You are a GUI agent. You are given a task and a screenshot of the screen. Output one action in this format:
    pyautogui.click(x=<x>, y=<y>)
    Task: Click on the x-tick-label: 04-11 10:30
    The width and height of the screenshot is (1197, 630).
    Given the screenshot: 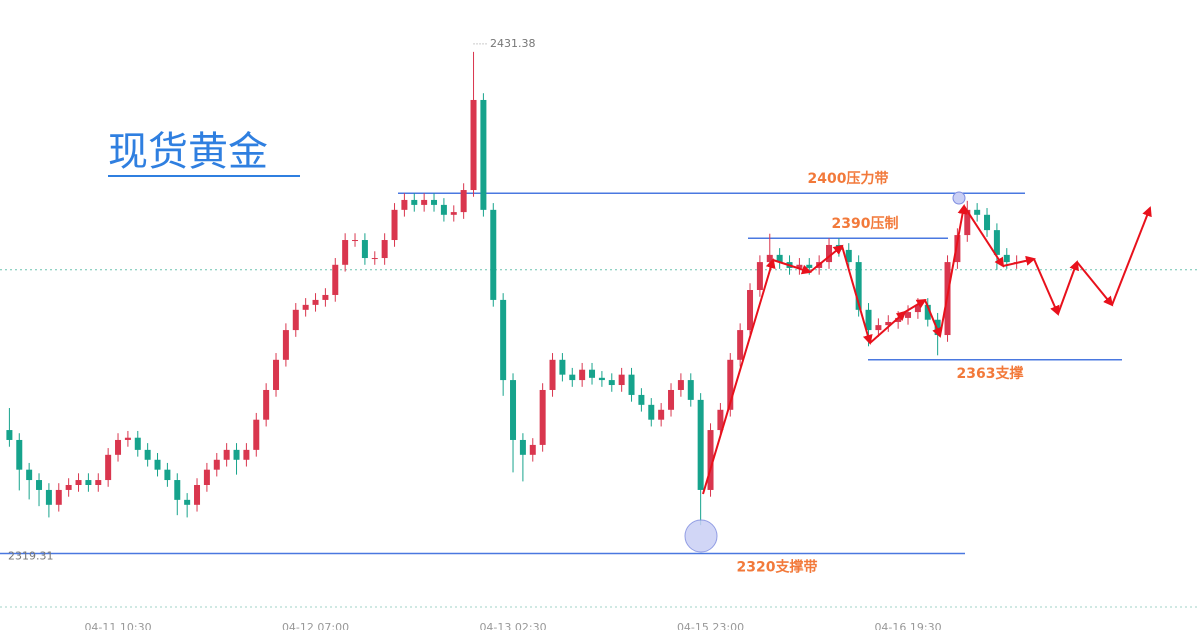 What is the action you would take?
    pyautogui.click(x=117, y=625)
    